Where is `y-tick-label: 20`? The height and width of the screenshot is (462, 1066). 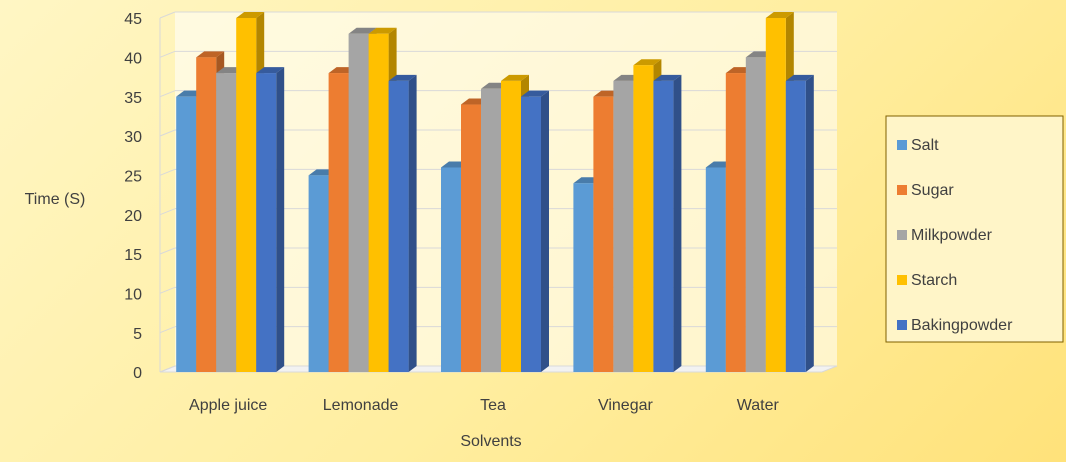
y-tick-label: 20 is located at coordinates (133, 216).